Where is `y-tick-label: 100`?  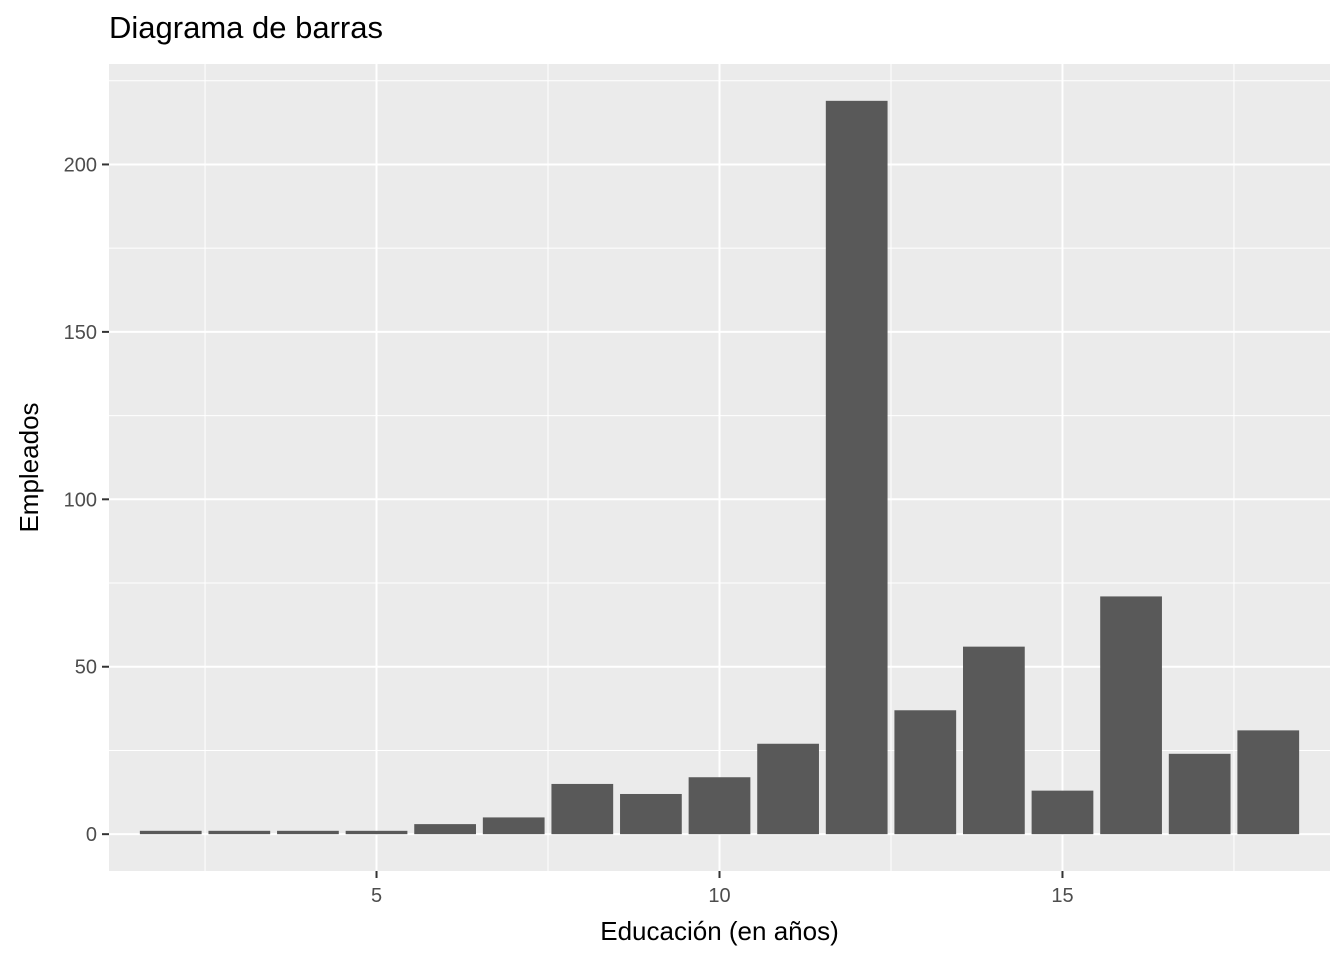 y-tick-label: 100 is located at coordinates (80, 500).